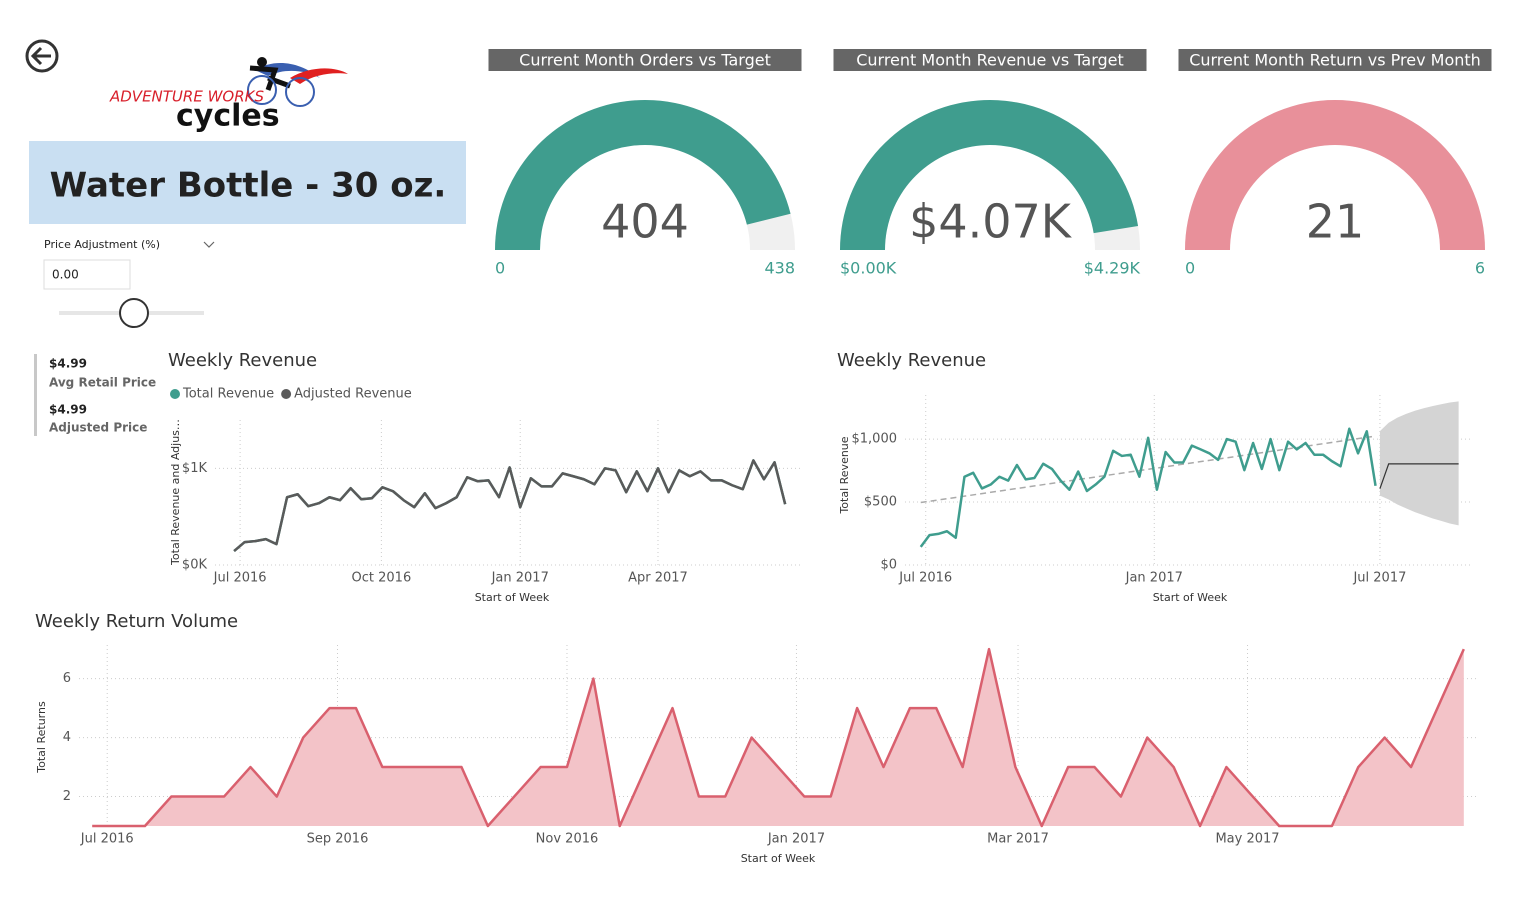  What do you see at coordinates (228, 394) in the screenshot?
I see `legend-label: Total Revenue` at bounding box center [228, 394].